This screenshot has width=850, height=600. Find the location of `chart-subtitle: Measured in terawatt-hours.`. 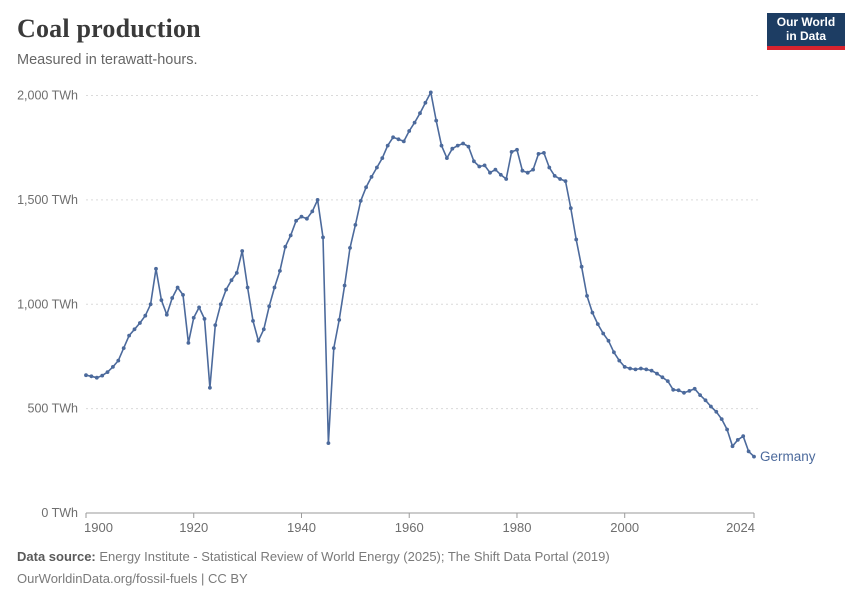

chart-subtitle: Measured in terawatt-hours. is located at coordinates (107, 60).